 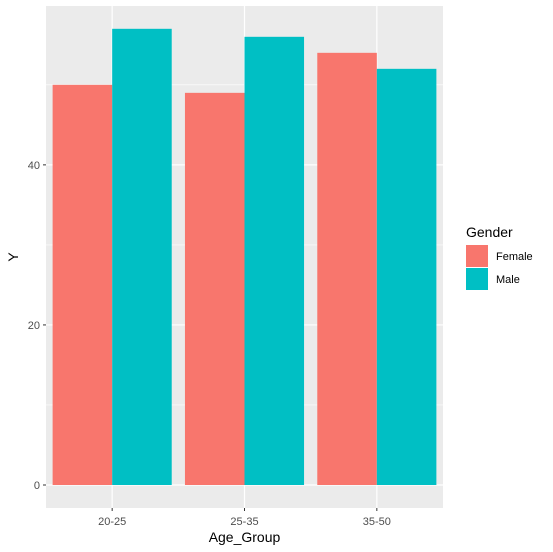 I want to click on x-axis-ticks: 20-25 25-35 35-50, so click(x=244, y=518).